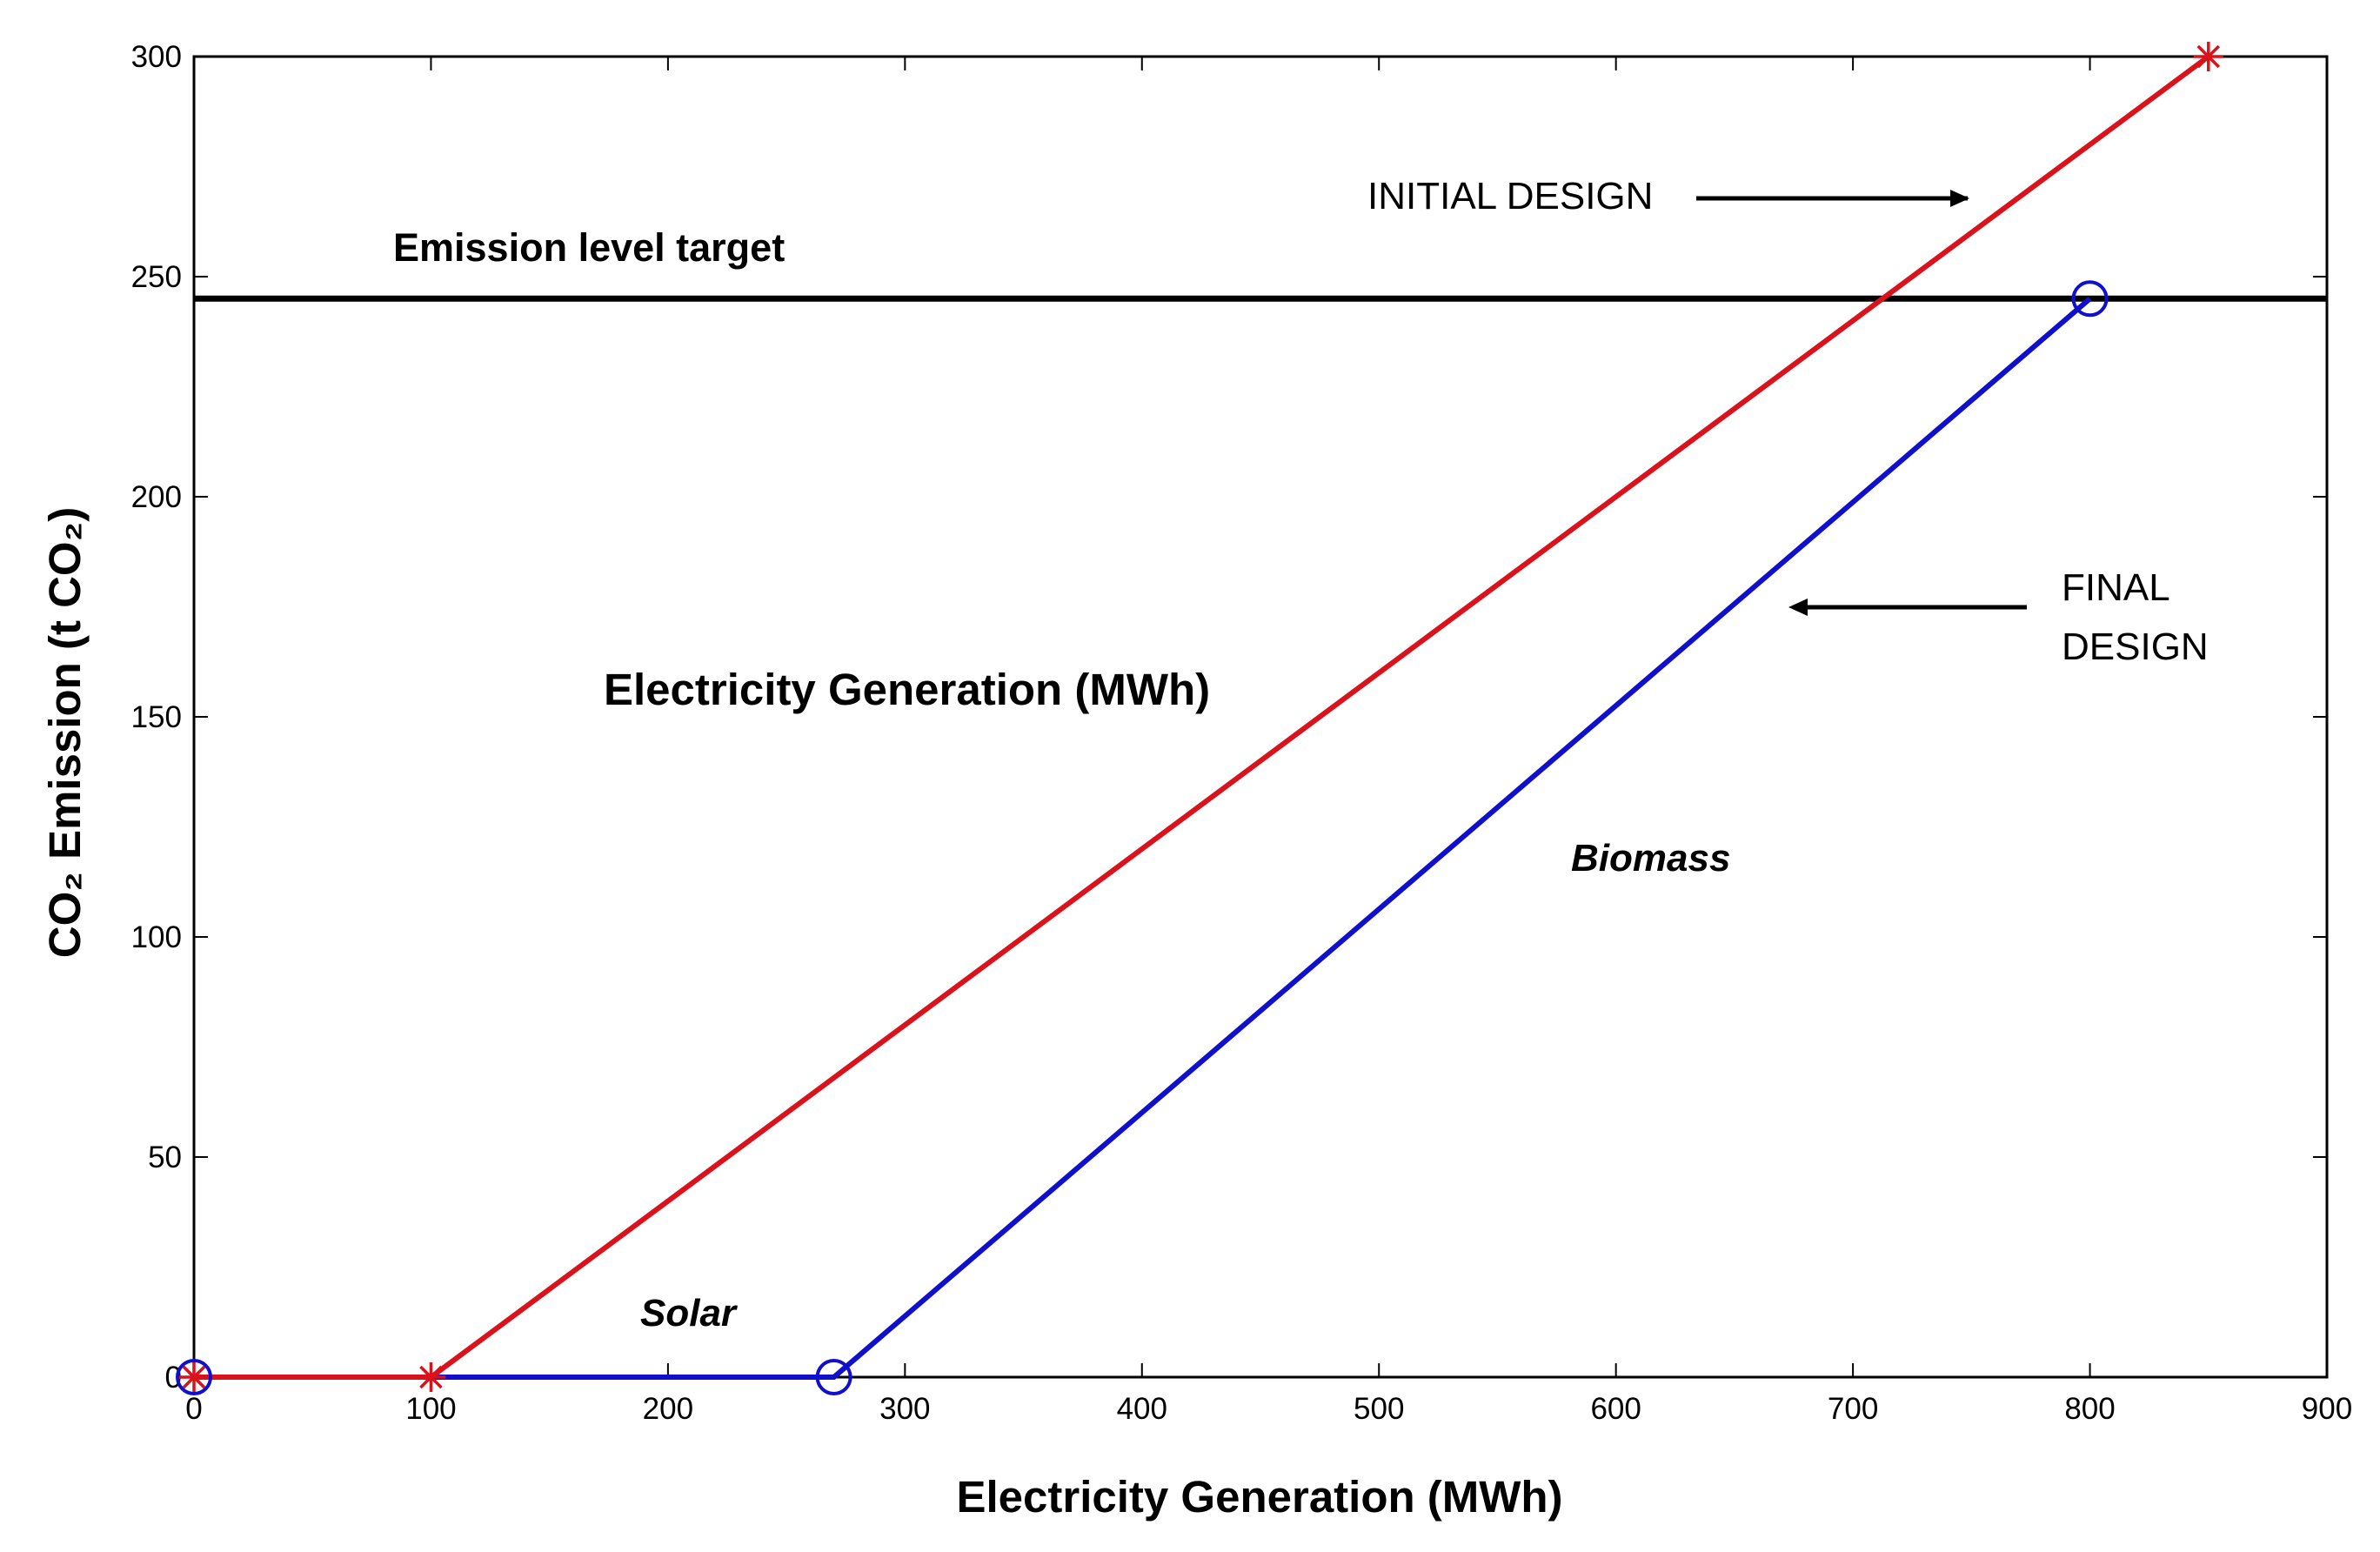  I want to click on middle-generation-label: Electricity Generation (MWh), so click(907, 689).